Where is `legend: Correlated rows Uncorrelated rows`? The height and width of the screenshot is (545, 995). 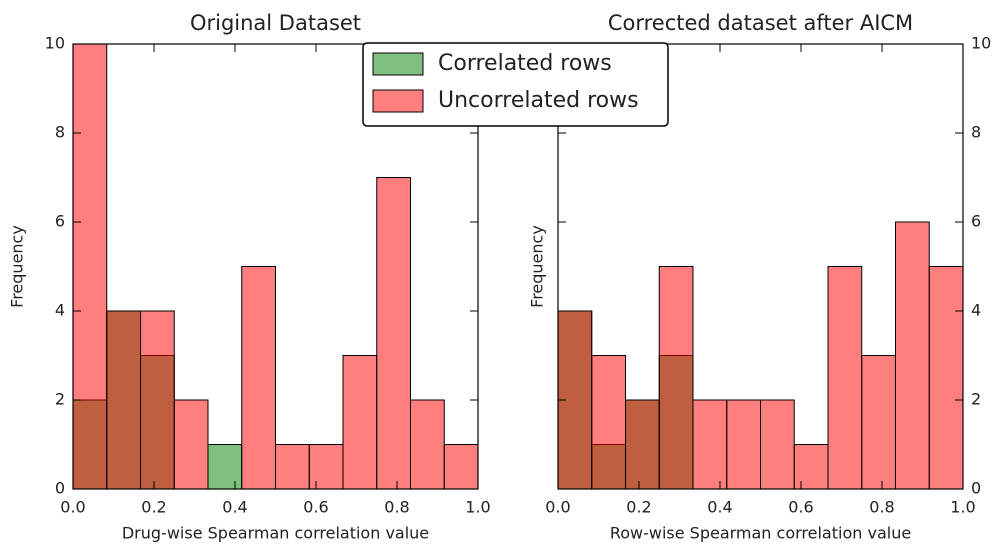
legend: Correlated rows Uncorrelated rows is located at coordinates (515, 84).